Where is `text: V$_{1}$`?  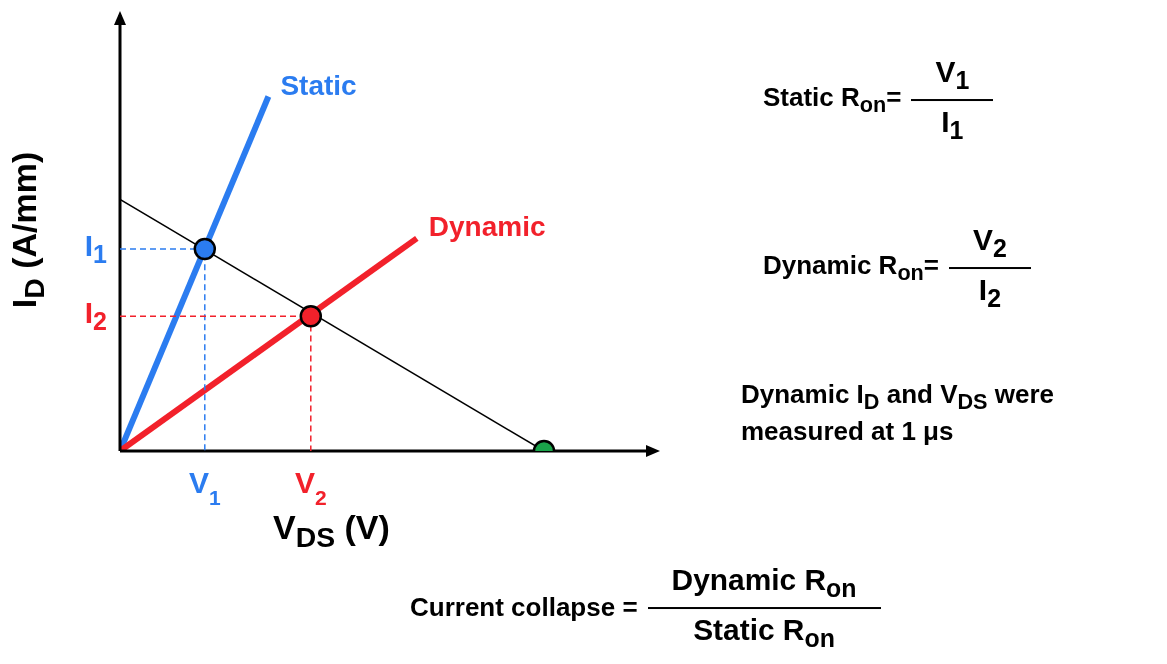 text: V$_{1}$ is located at coordinates (952, 75).